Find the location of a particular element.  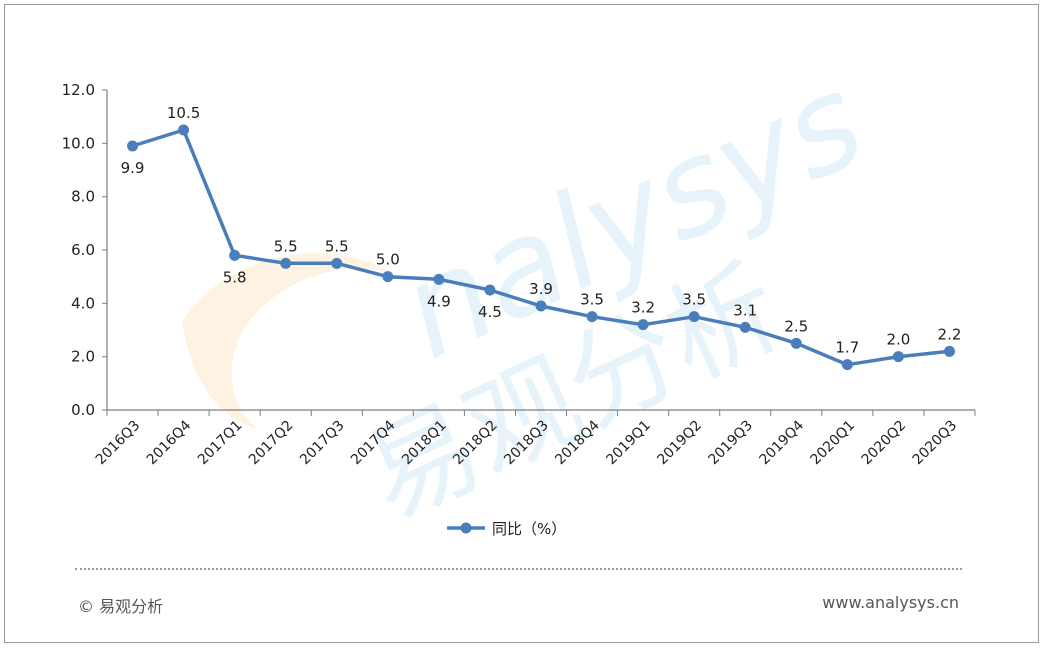

x-tick-label: 2019Q1 is located at coordinates (628, 443).